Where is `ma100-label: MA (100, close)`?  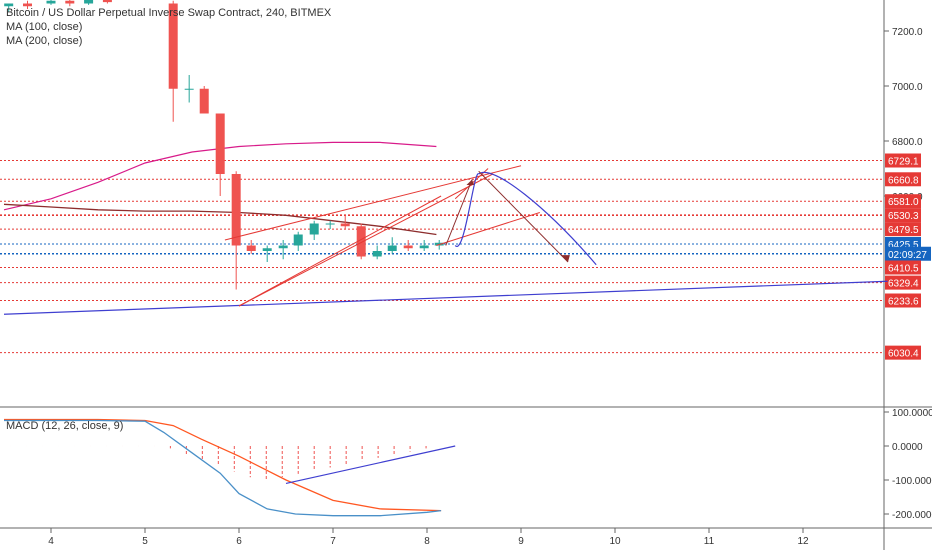 ma100-label: MA (100, close) is located at coordinates (44, 27).